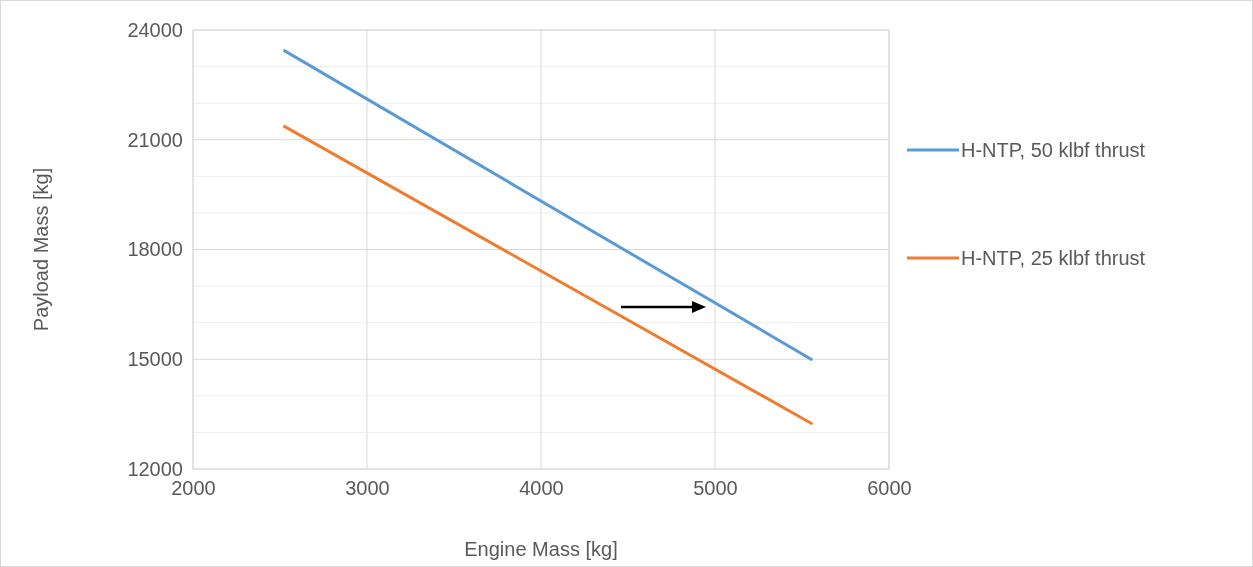  Describe the element at coordinates (1053, 150) in the screenshot. I see `legend-label: H-NTP, 50 klbf thrust` at that location.